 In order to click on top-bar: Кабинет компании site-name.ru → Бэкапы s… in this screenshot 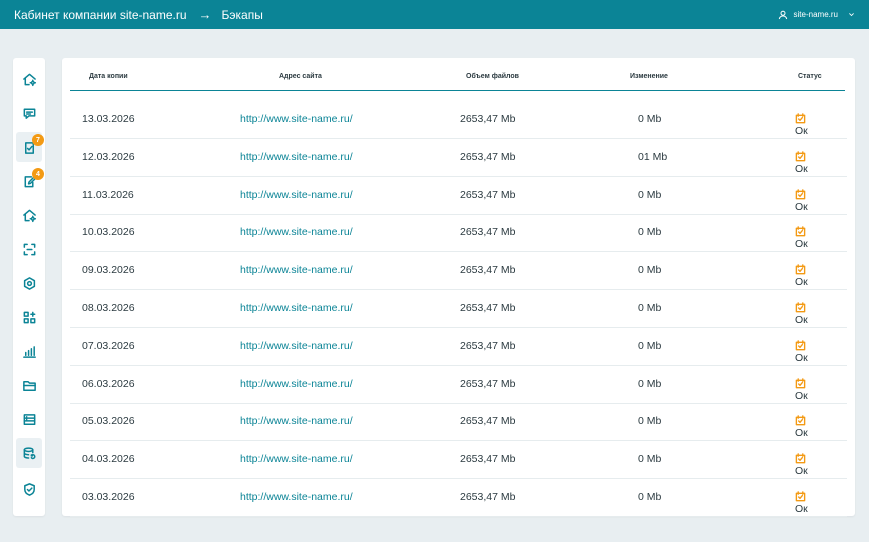, I will do `click(434, 14)`.